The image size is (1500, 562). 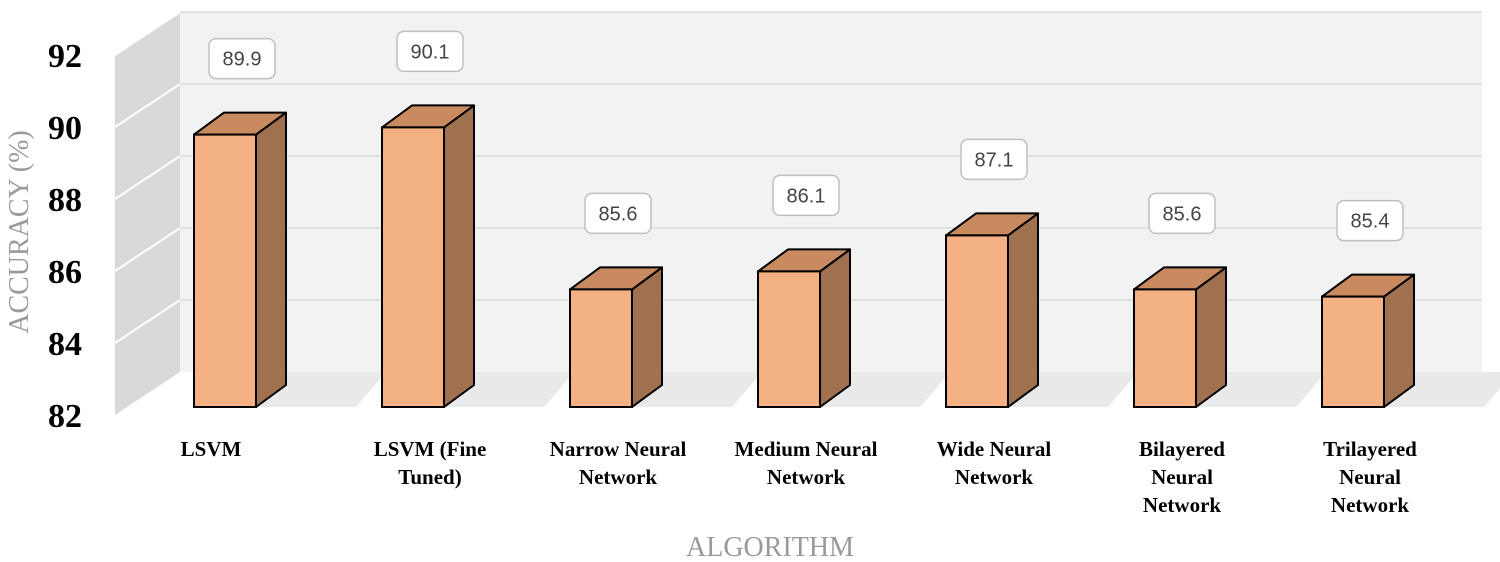 I want to click on data-label-text: 89.9, so click(x=242, y=60).